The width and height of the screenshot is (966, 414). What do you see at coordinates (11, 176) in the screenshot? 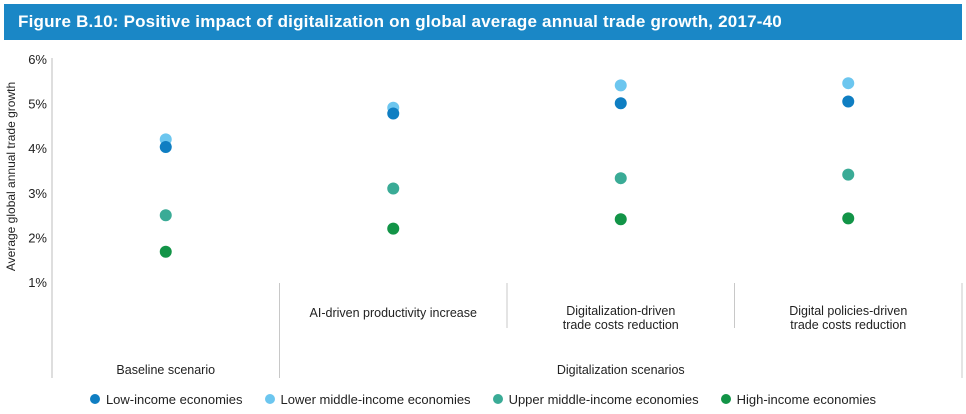
I see `y-axis-label: Average global annual trade growth` at bounding box center [11, 176].